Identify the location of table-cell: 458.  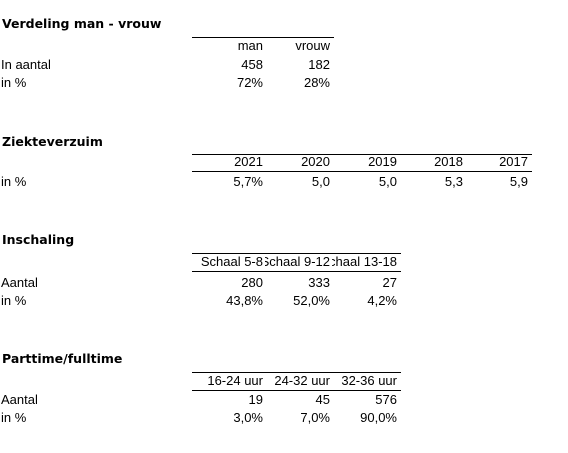
(231, 65).